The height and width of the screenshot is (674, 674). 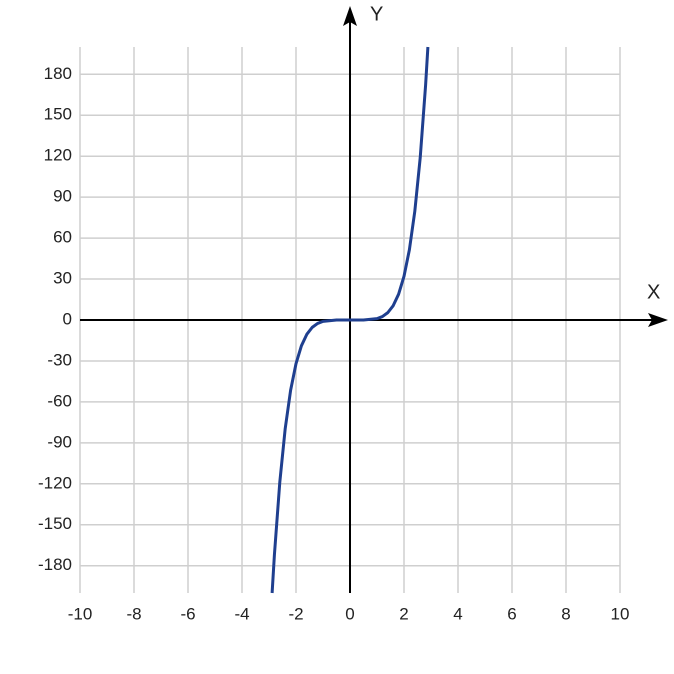 What do you see at coordinates (133, 613) in the screenshot?
I see `x-tick-label: -8` at bounding box center [133, 613].